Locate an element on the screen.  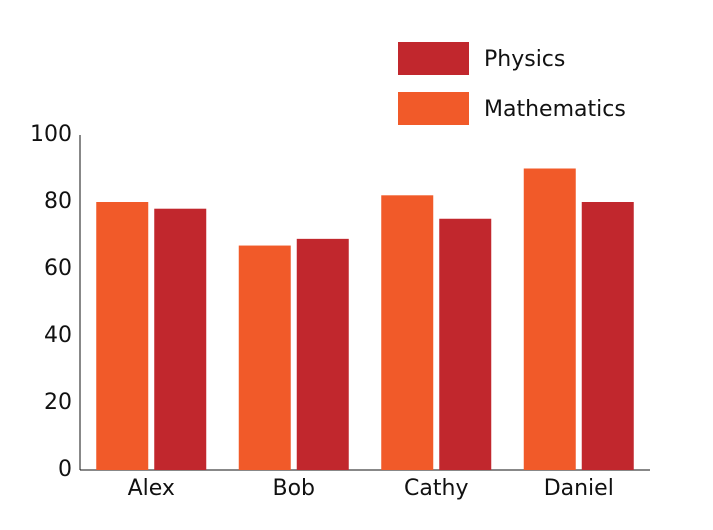
legend-label: Physics is located at coordinates (524, 59).